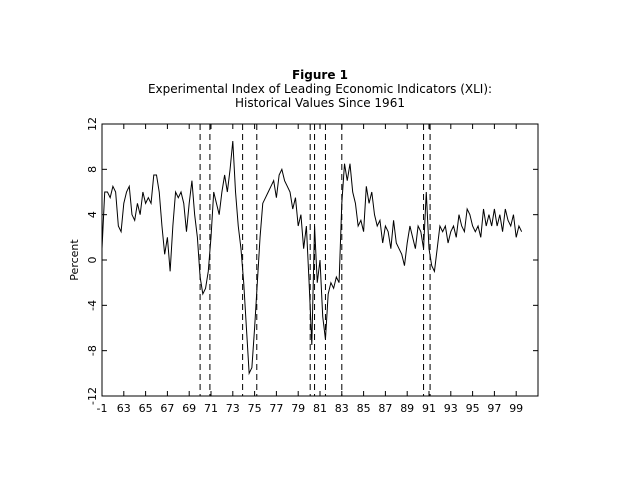  I want to click on x-tick-label: 89, so click(407, 408).